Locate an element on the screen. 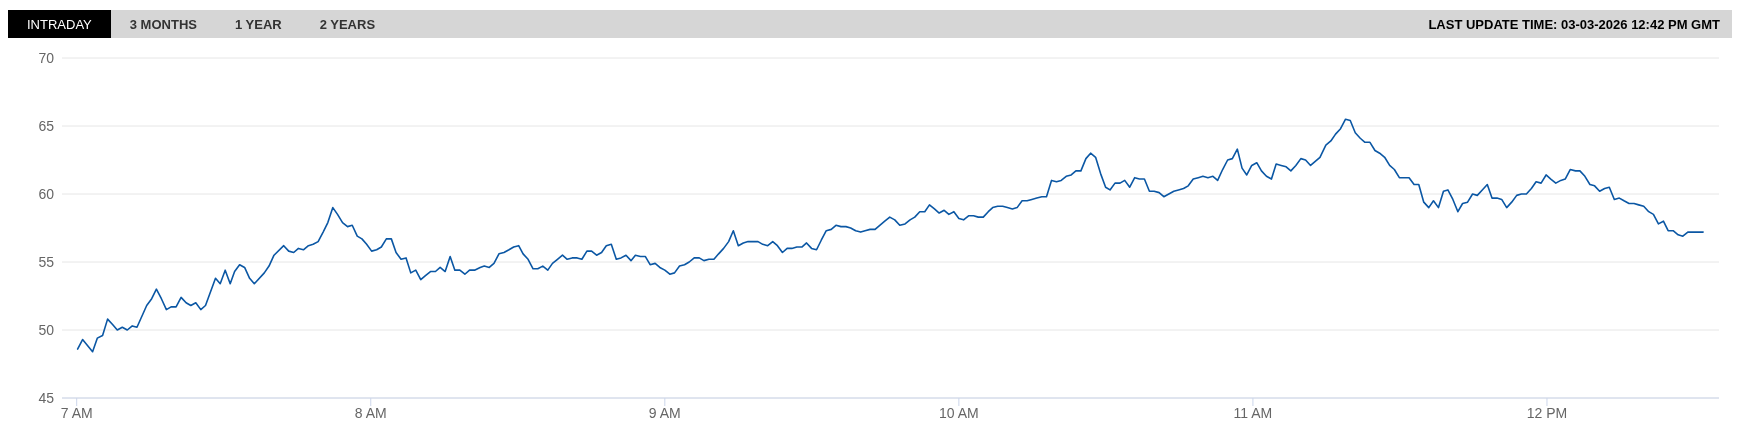 This screenshot has height=440, width=1740. text: INTRADAY is located at coordinates (59, 24).